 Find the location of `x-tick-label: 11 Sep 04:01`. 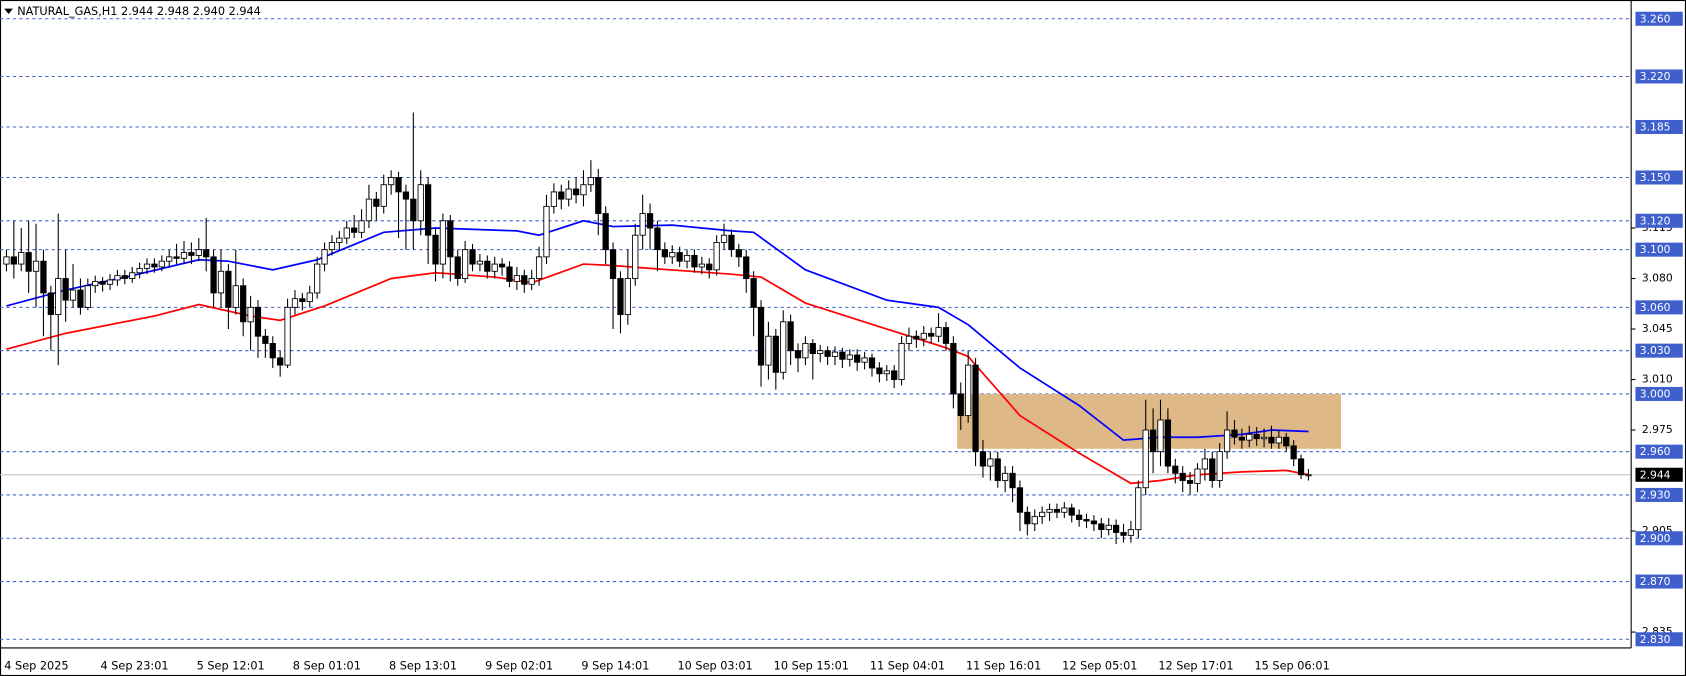

x-tick-label: 11 Sep 04:01 is located at coordinates (907, 665).